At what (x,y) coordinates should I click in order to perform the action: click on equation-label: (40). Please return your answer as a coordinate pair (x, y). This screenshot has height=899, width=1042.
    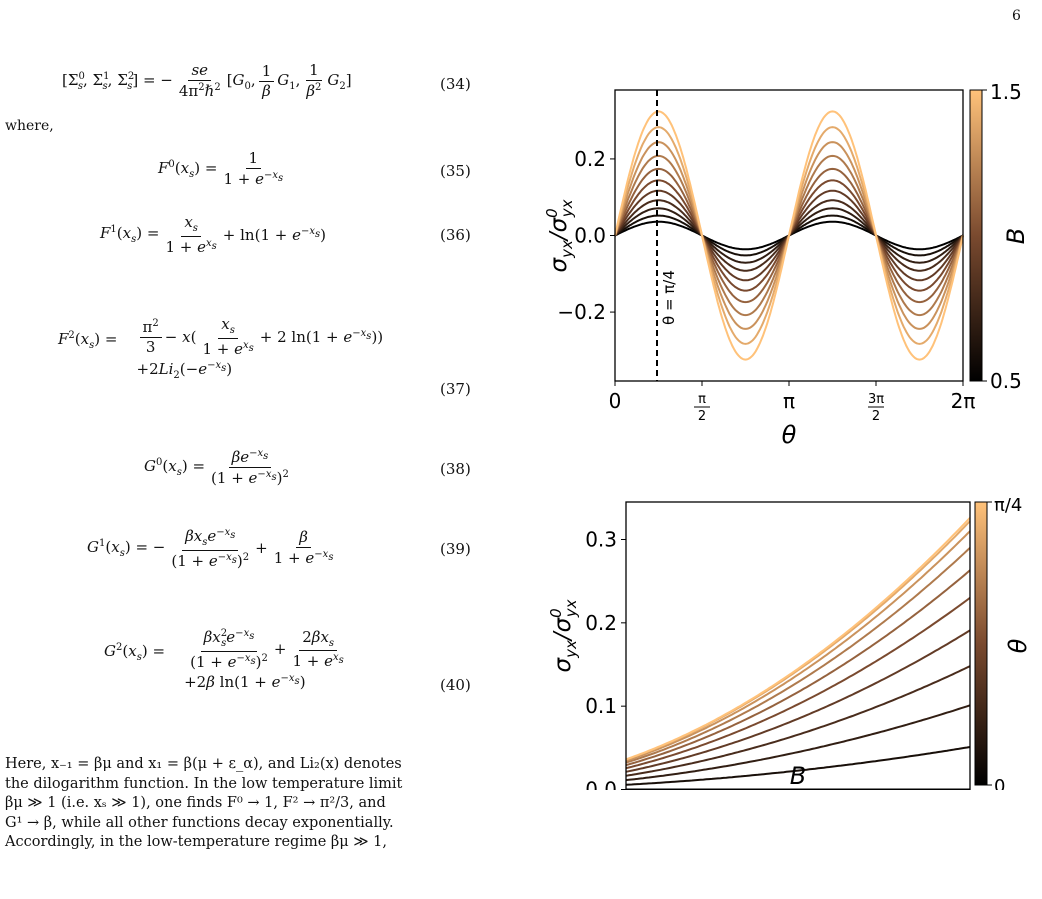
    Looking at the image, I should click on (455, 685).